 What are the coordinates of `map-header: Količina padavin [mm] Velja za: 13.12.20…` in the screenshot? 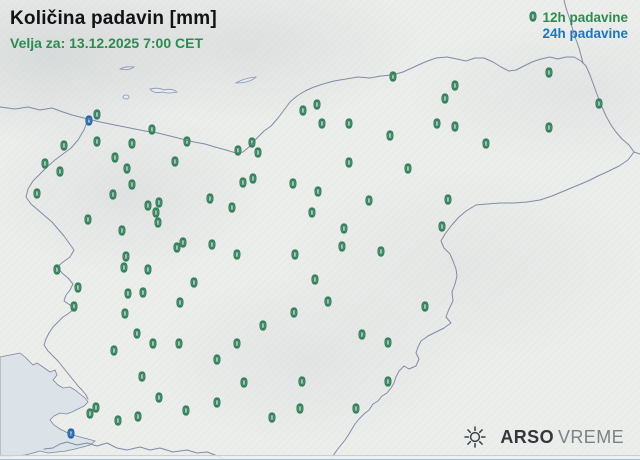 It's located at (113, 29).